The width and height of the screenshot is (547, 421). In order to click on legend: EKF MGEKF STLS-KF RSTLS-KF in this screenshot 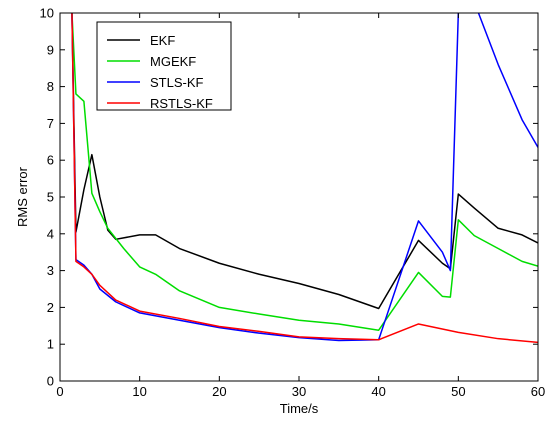, I will do `click(164, 66)`.